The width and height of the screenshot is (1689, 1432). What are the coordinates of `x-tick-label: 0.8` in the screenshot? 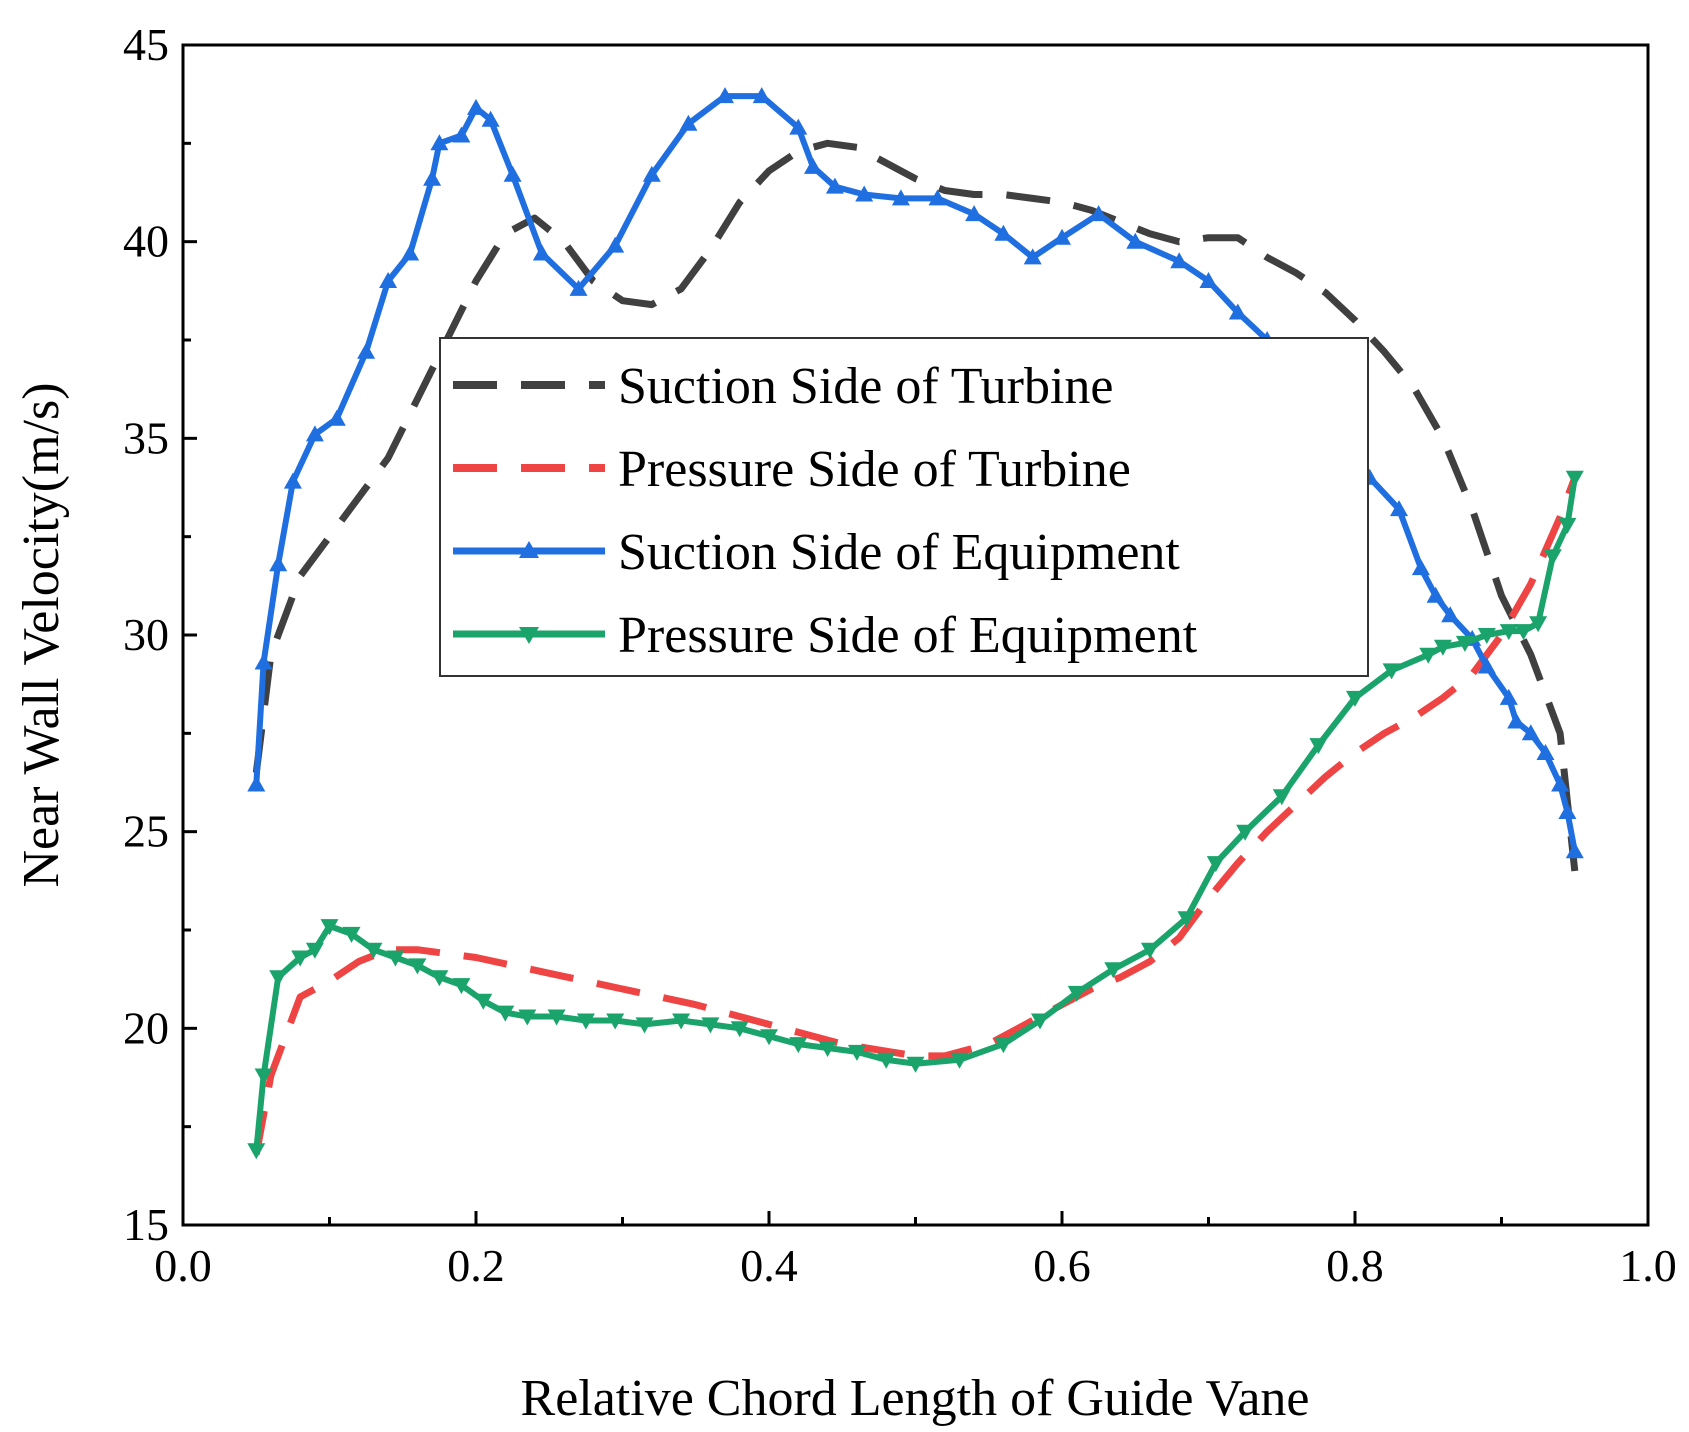 It's located at (1355, 1265).